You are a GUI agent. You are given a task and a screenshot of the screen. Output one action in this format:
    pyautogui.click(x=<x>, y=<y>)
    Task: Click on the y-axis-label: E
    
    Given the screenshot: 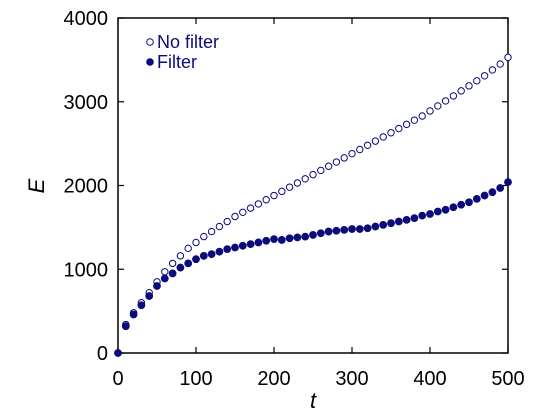 What is the action you would take?
    pyautogui.click(x=36, y=185)
    